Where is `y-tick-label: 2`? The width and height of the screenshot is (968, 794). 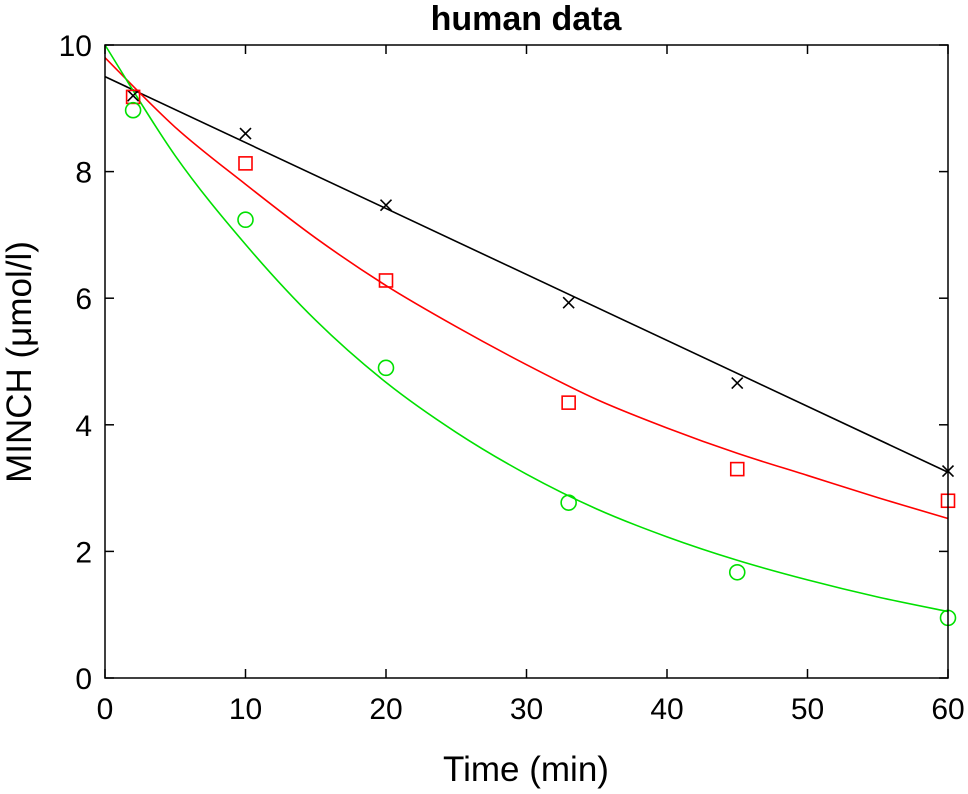 y-tick-label: 2 is located at coordinates (83, 552).